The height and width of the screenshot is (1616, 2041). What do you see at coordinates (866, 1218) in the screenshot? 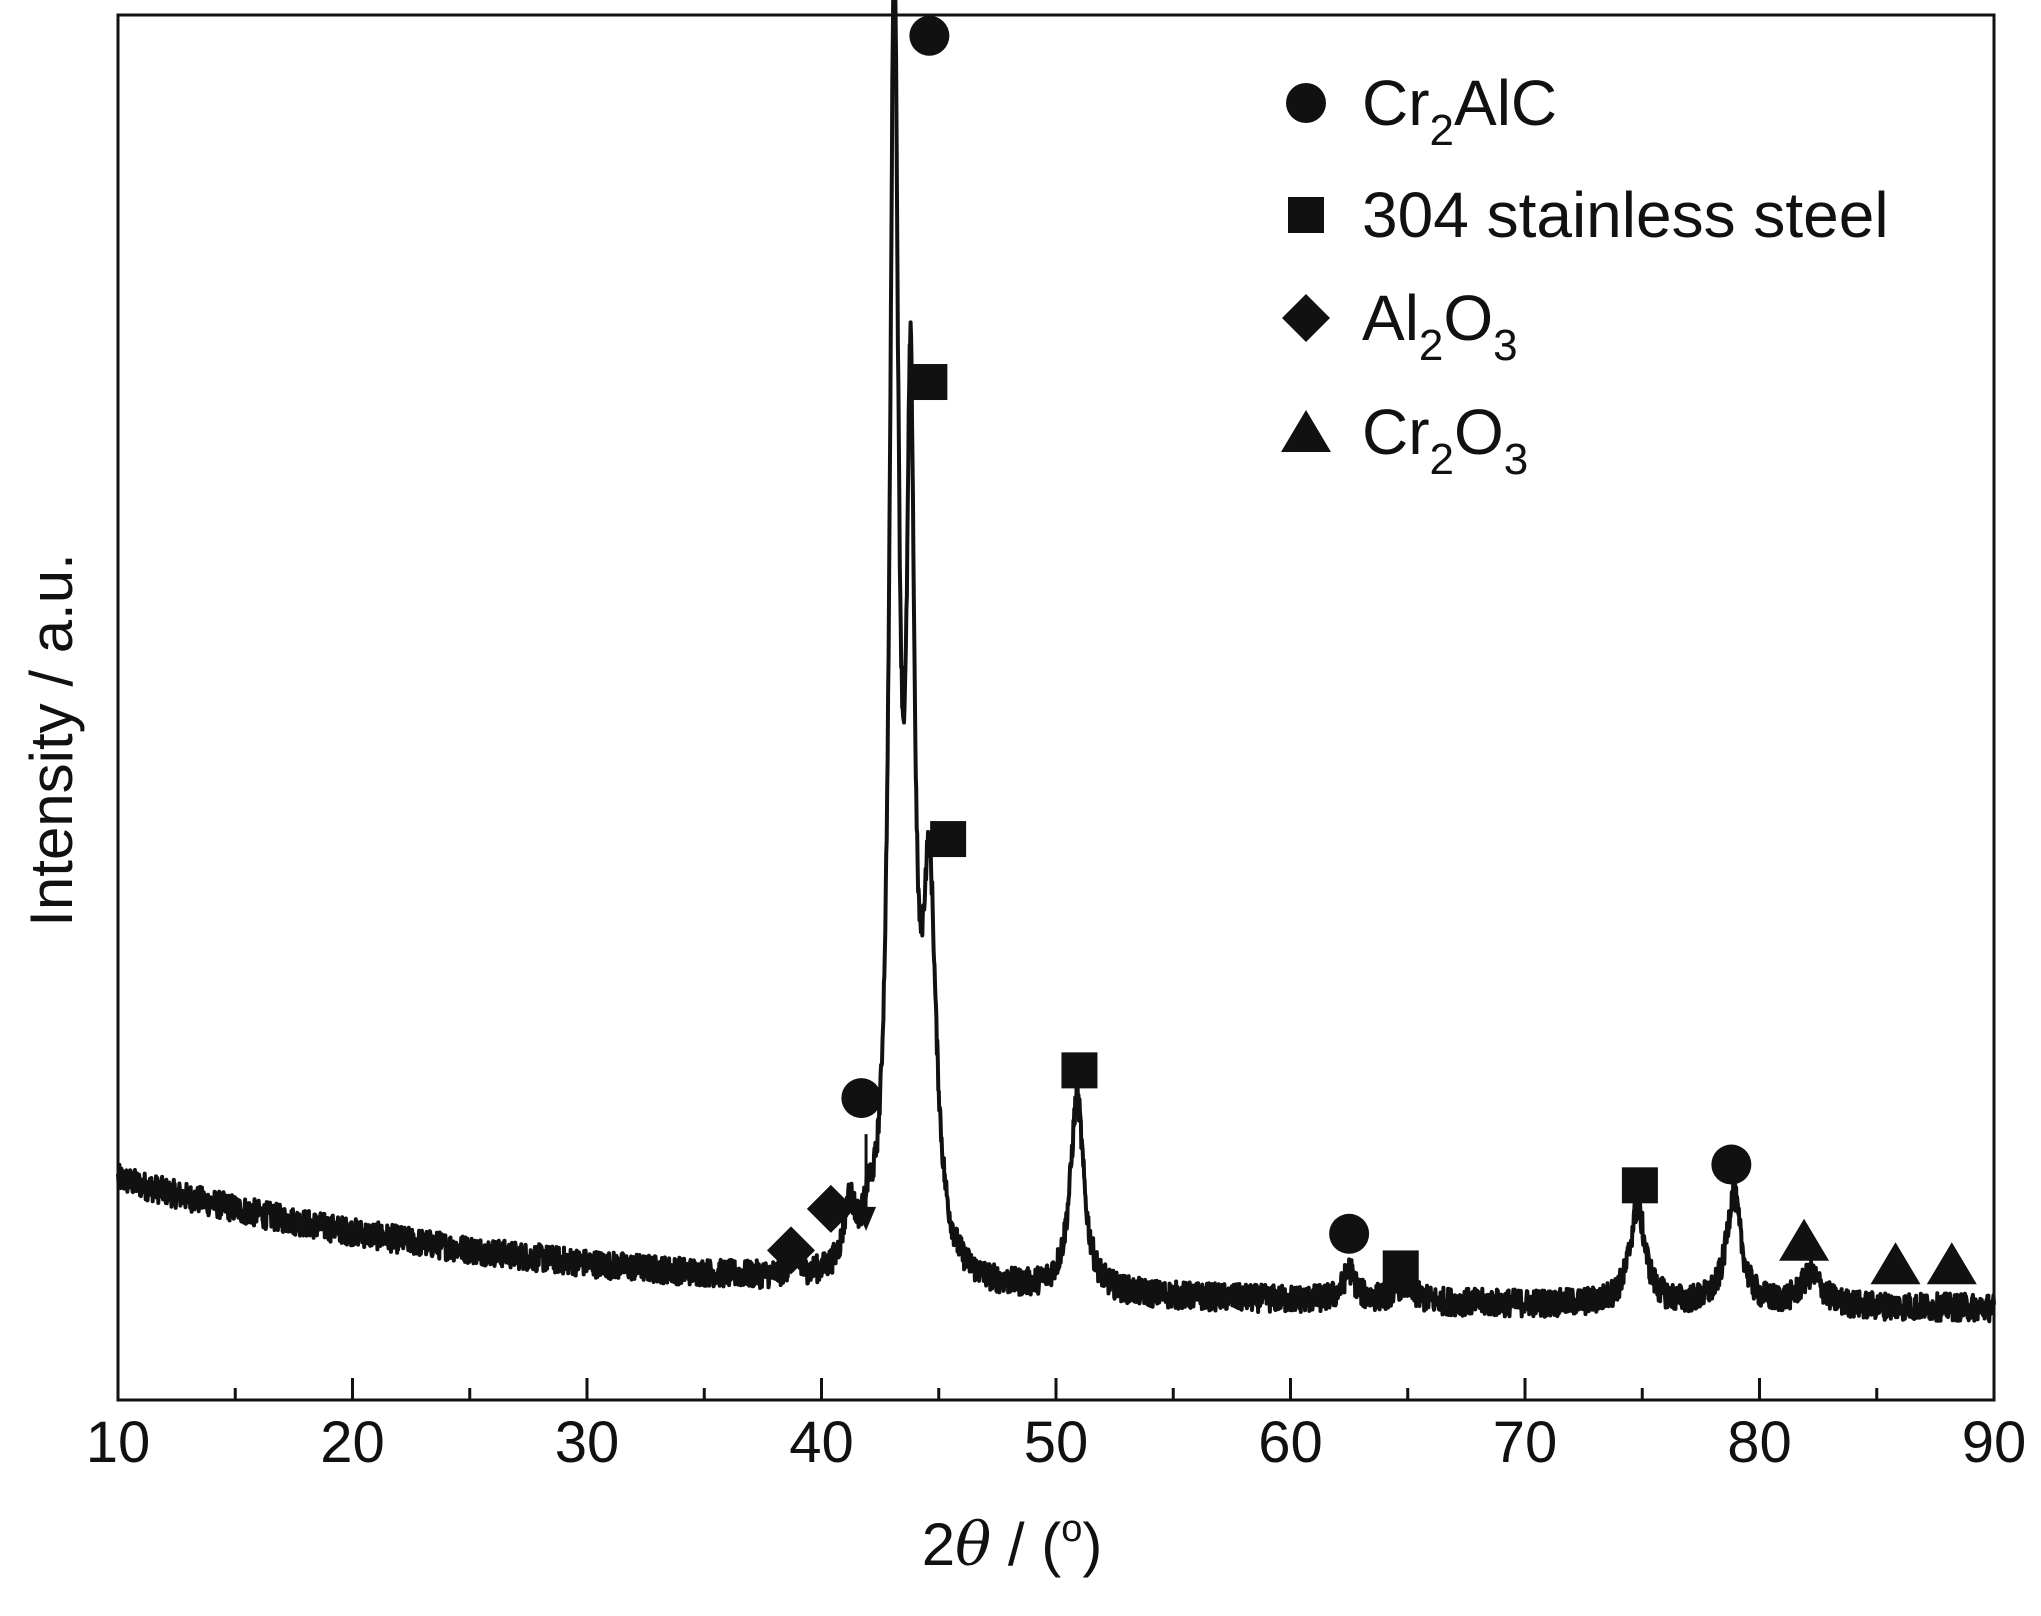
I see `arrow-head` at bounding box center [866, 1218].